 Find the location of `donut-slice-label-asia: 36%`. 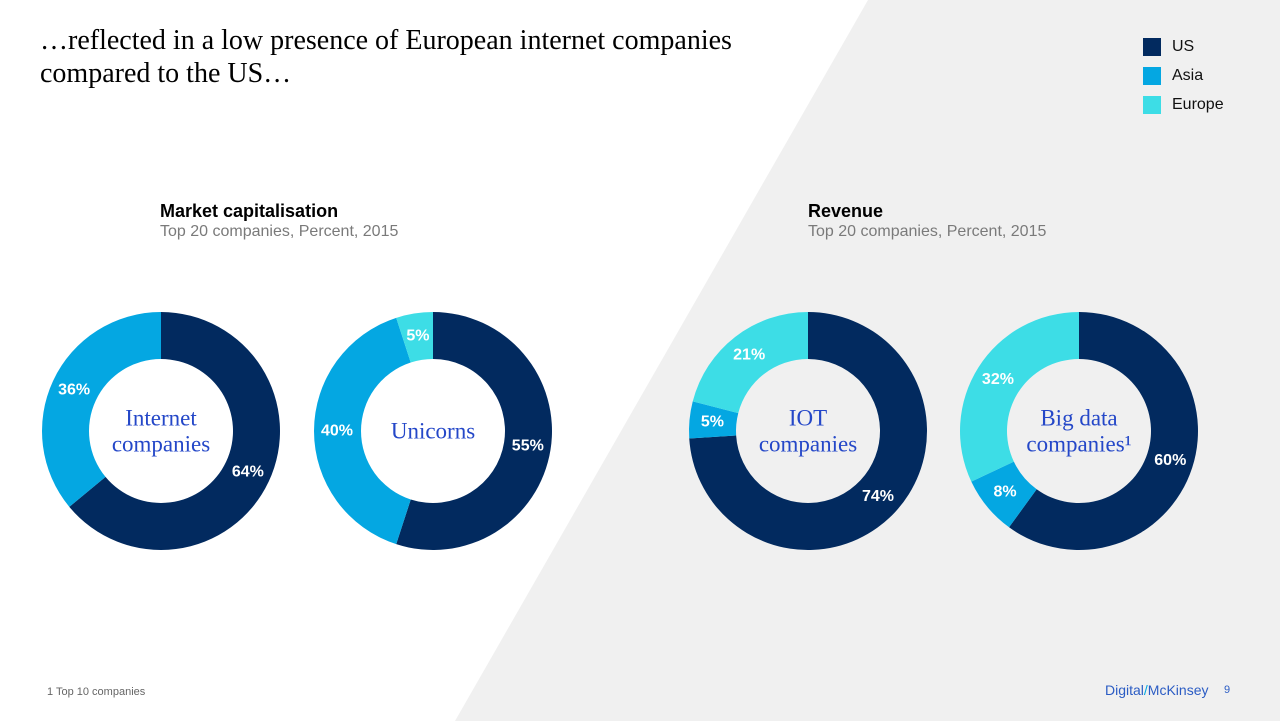

donut-slice-label-asia: 36% is located at coordinates (74, 390).